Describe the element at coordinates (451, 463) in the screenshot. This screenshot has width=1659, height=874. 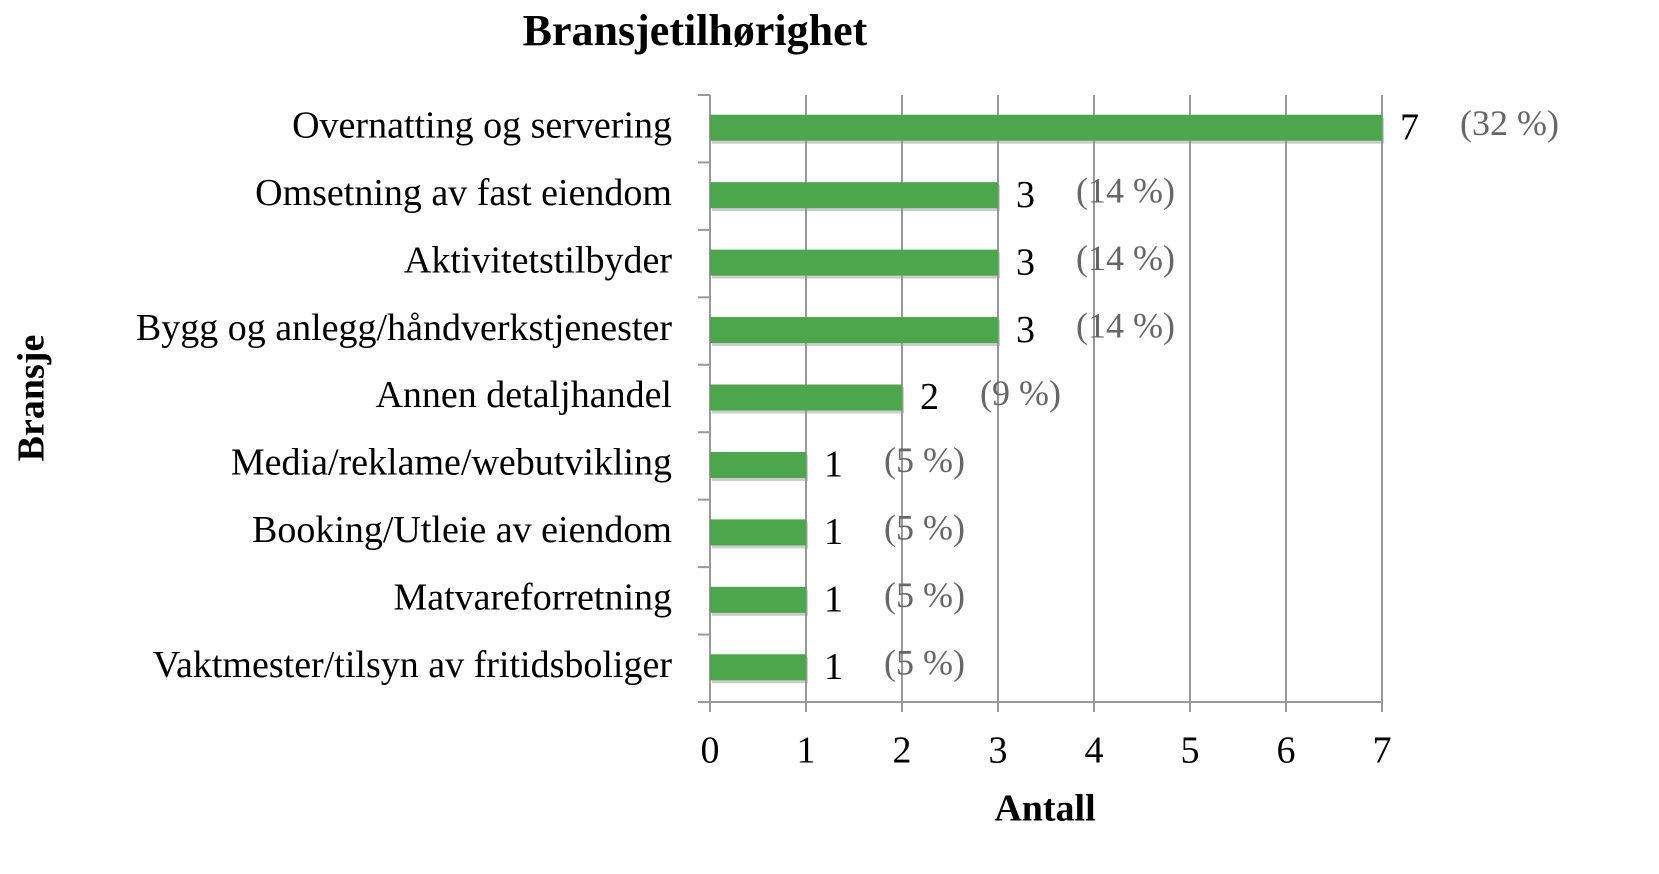
I see `y-tick-label: Media/reklame/webutvikling` at that location.